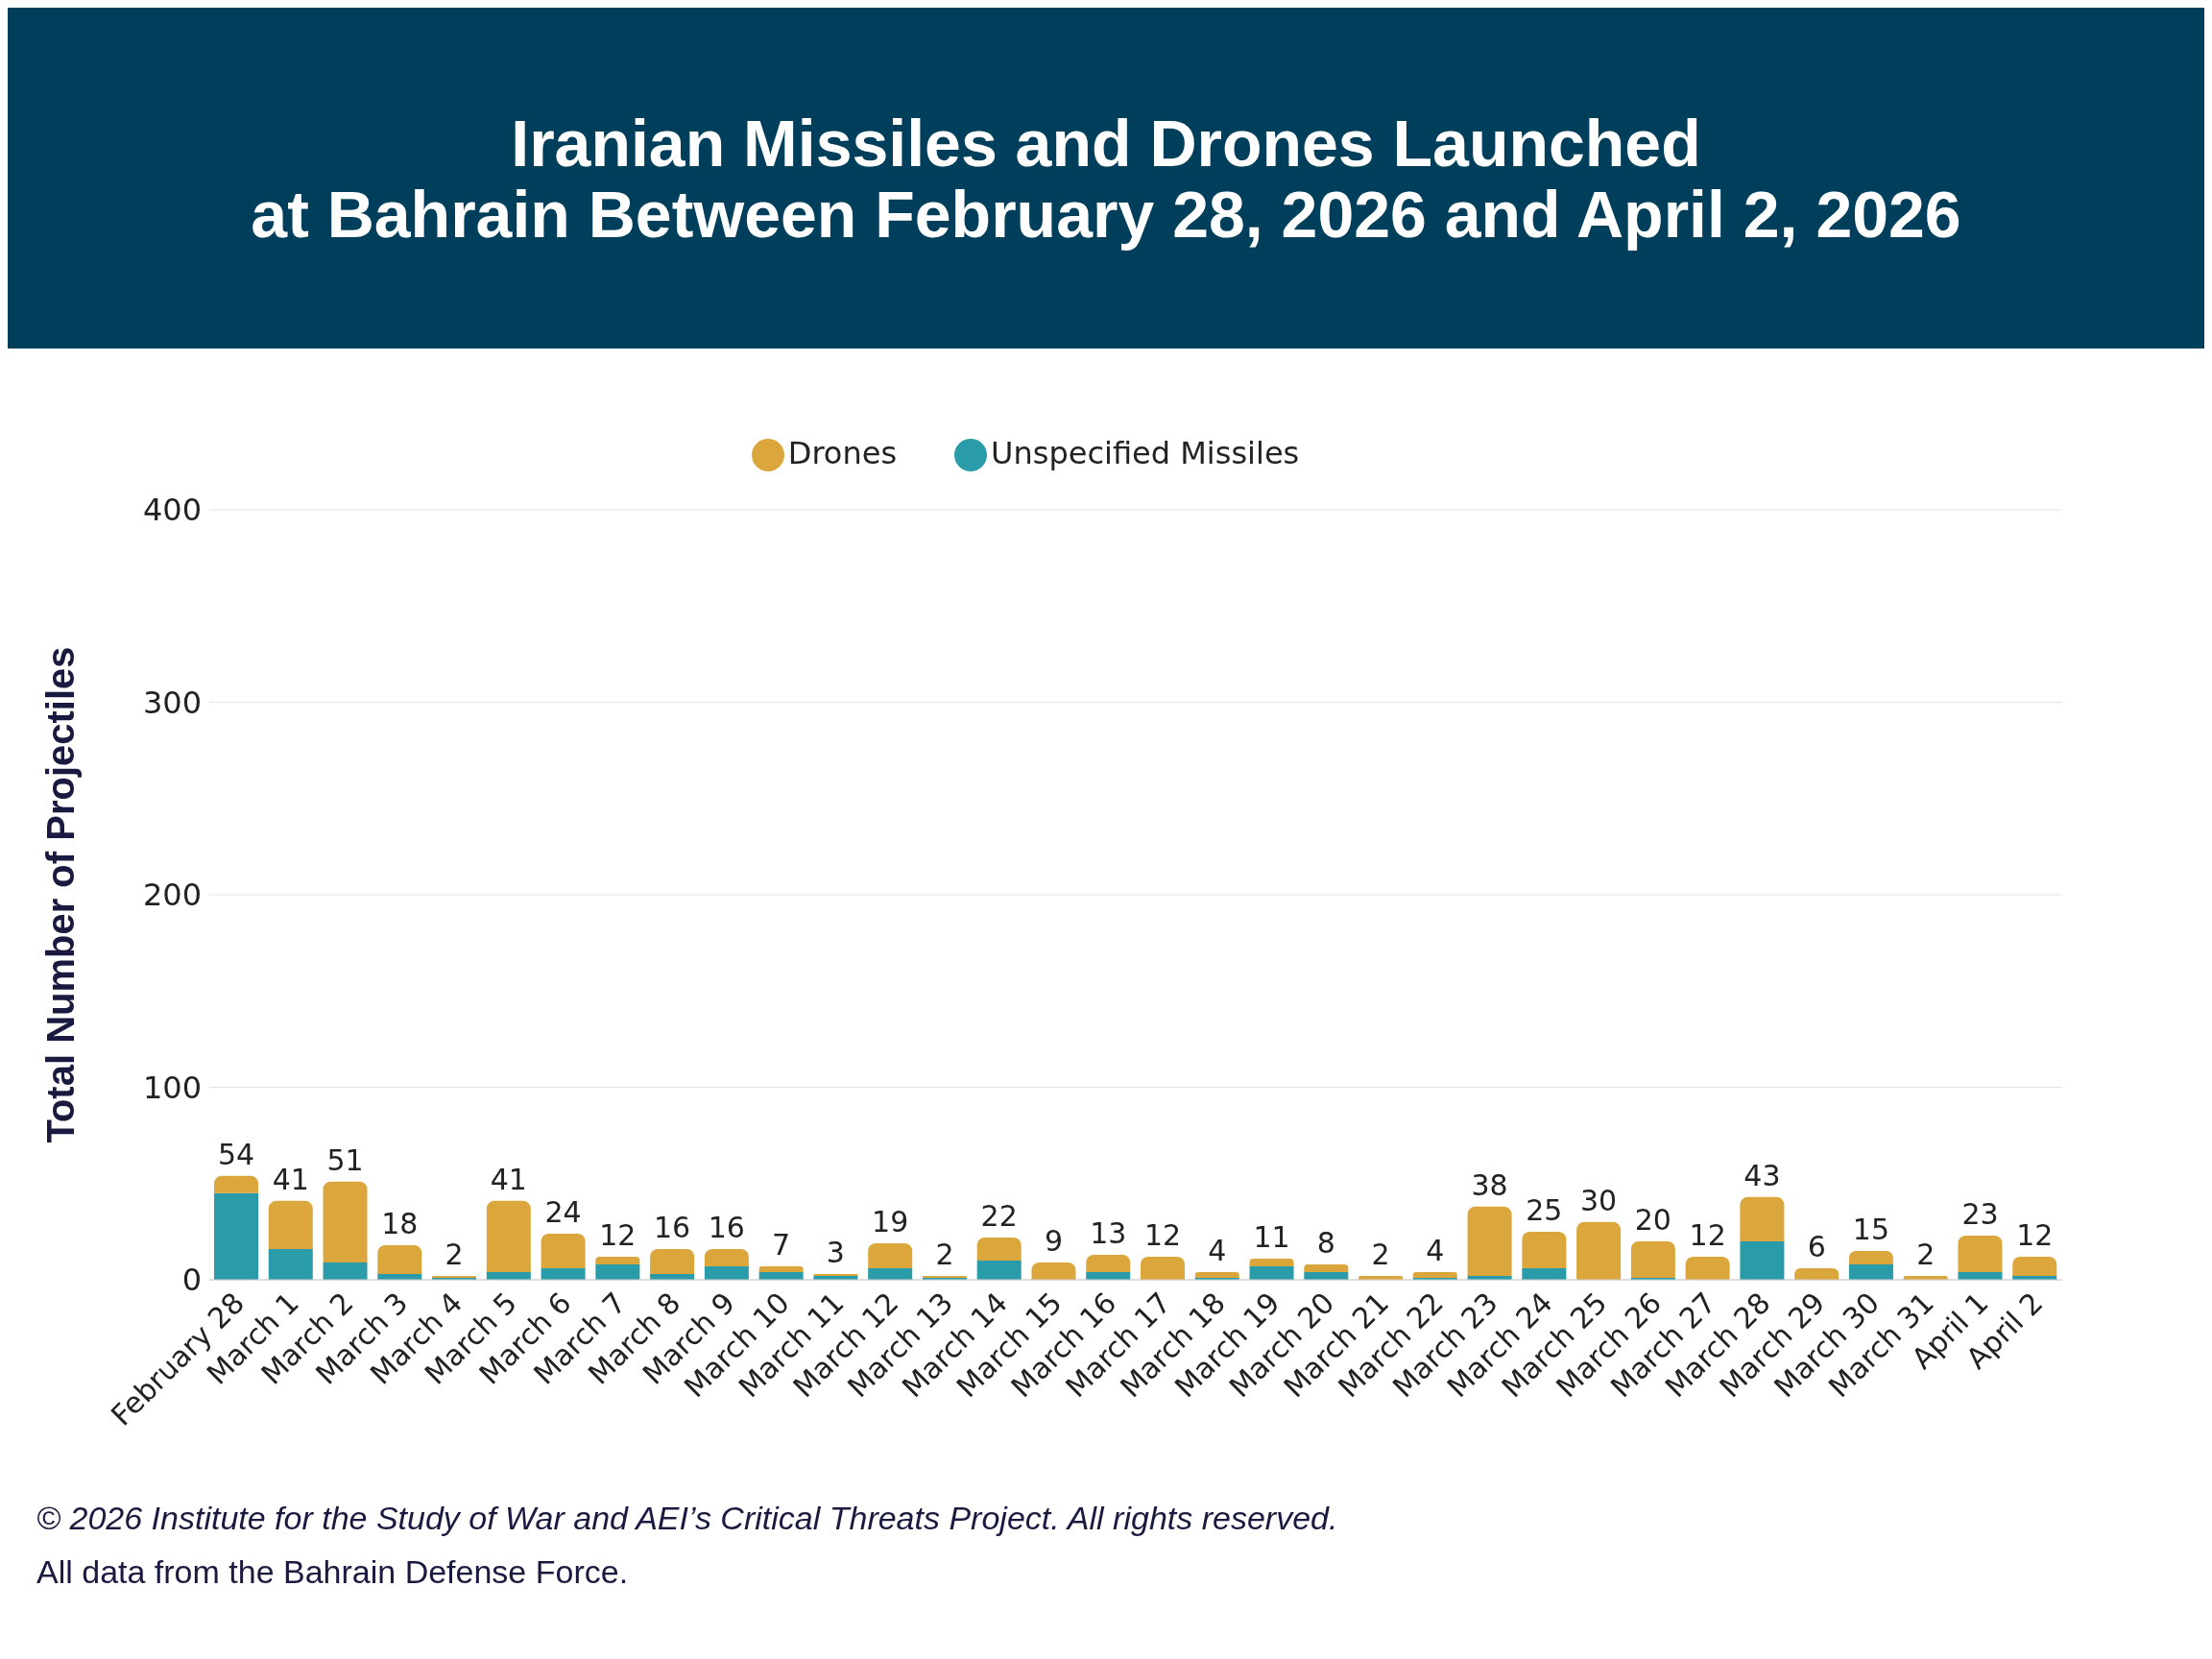 The height and width of the screenshot is (1659, 2212). Describe the element at coordinates (345, 1159) in the screenshot. I see `total-label: 51` at that location.